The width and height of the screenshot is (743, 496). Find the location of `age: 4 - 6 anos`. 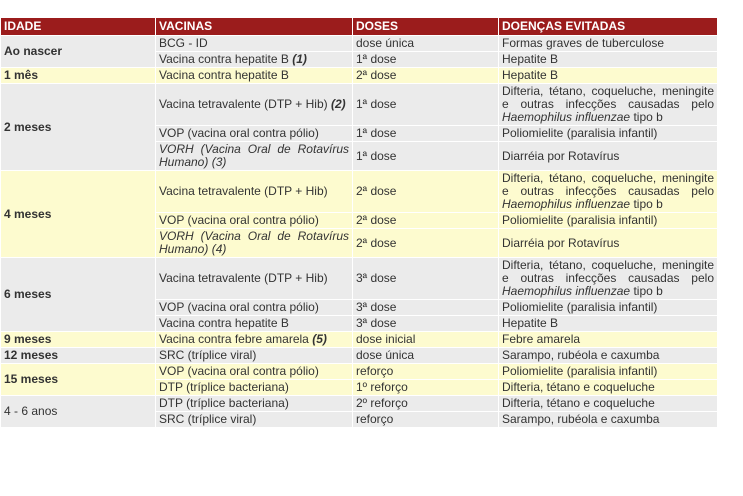

age: 4 - 6 anos is located at coordinates (31, 411).